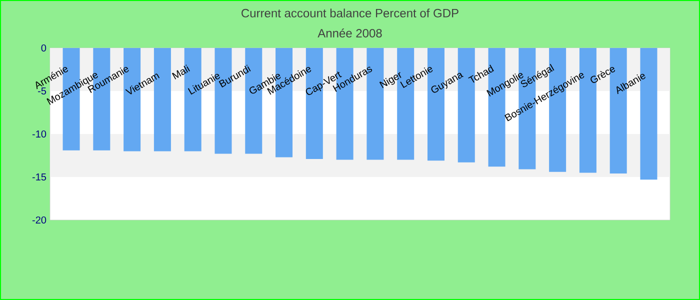  What do you see at coordinates (42, 91) in the screenshot?
I see `y-tick-label: -5` at bounding box center [42, 91].